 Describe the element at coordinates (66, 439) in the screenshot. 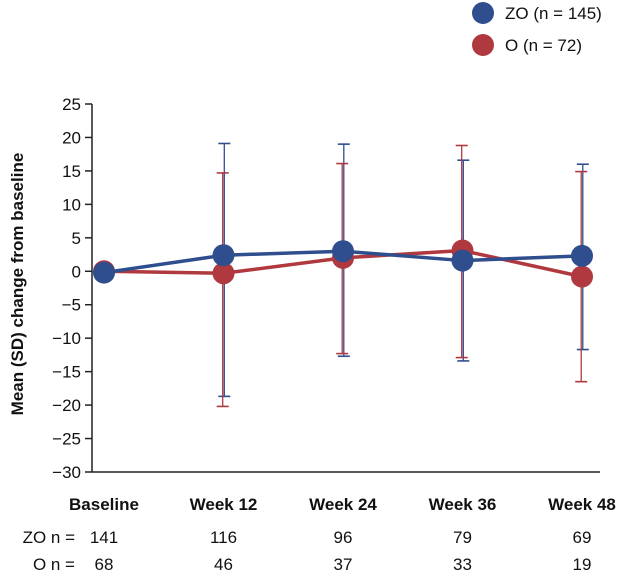

I see `y-tick-label: −25` at that location.